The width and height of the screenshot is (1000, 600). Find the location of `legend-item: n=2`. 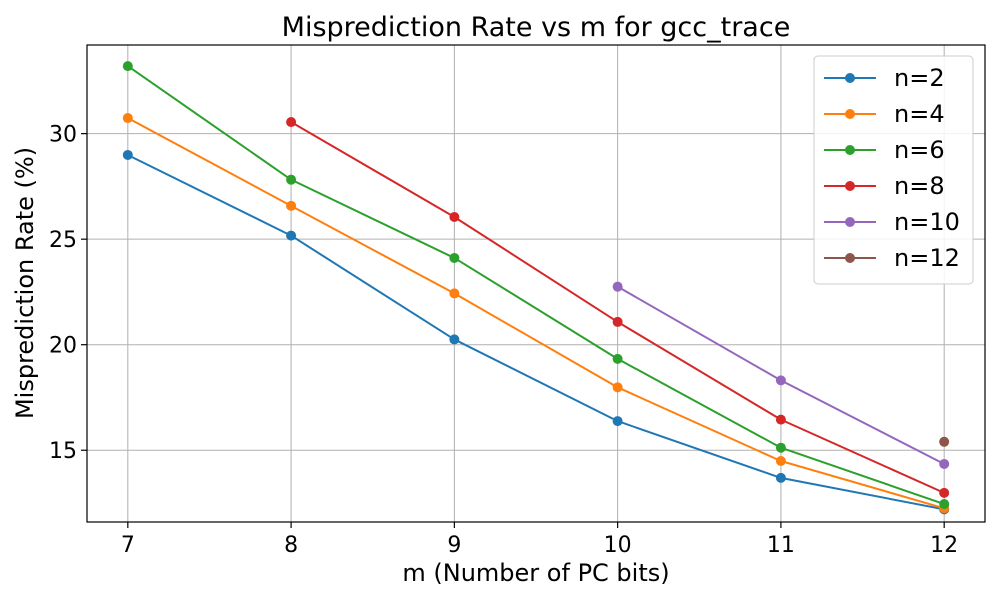

legend-item: n=2 is located at coordinates (884, 78).